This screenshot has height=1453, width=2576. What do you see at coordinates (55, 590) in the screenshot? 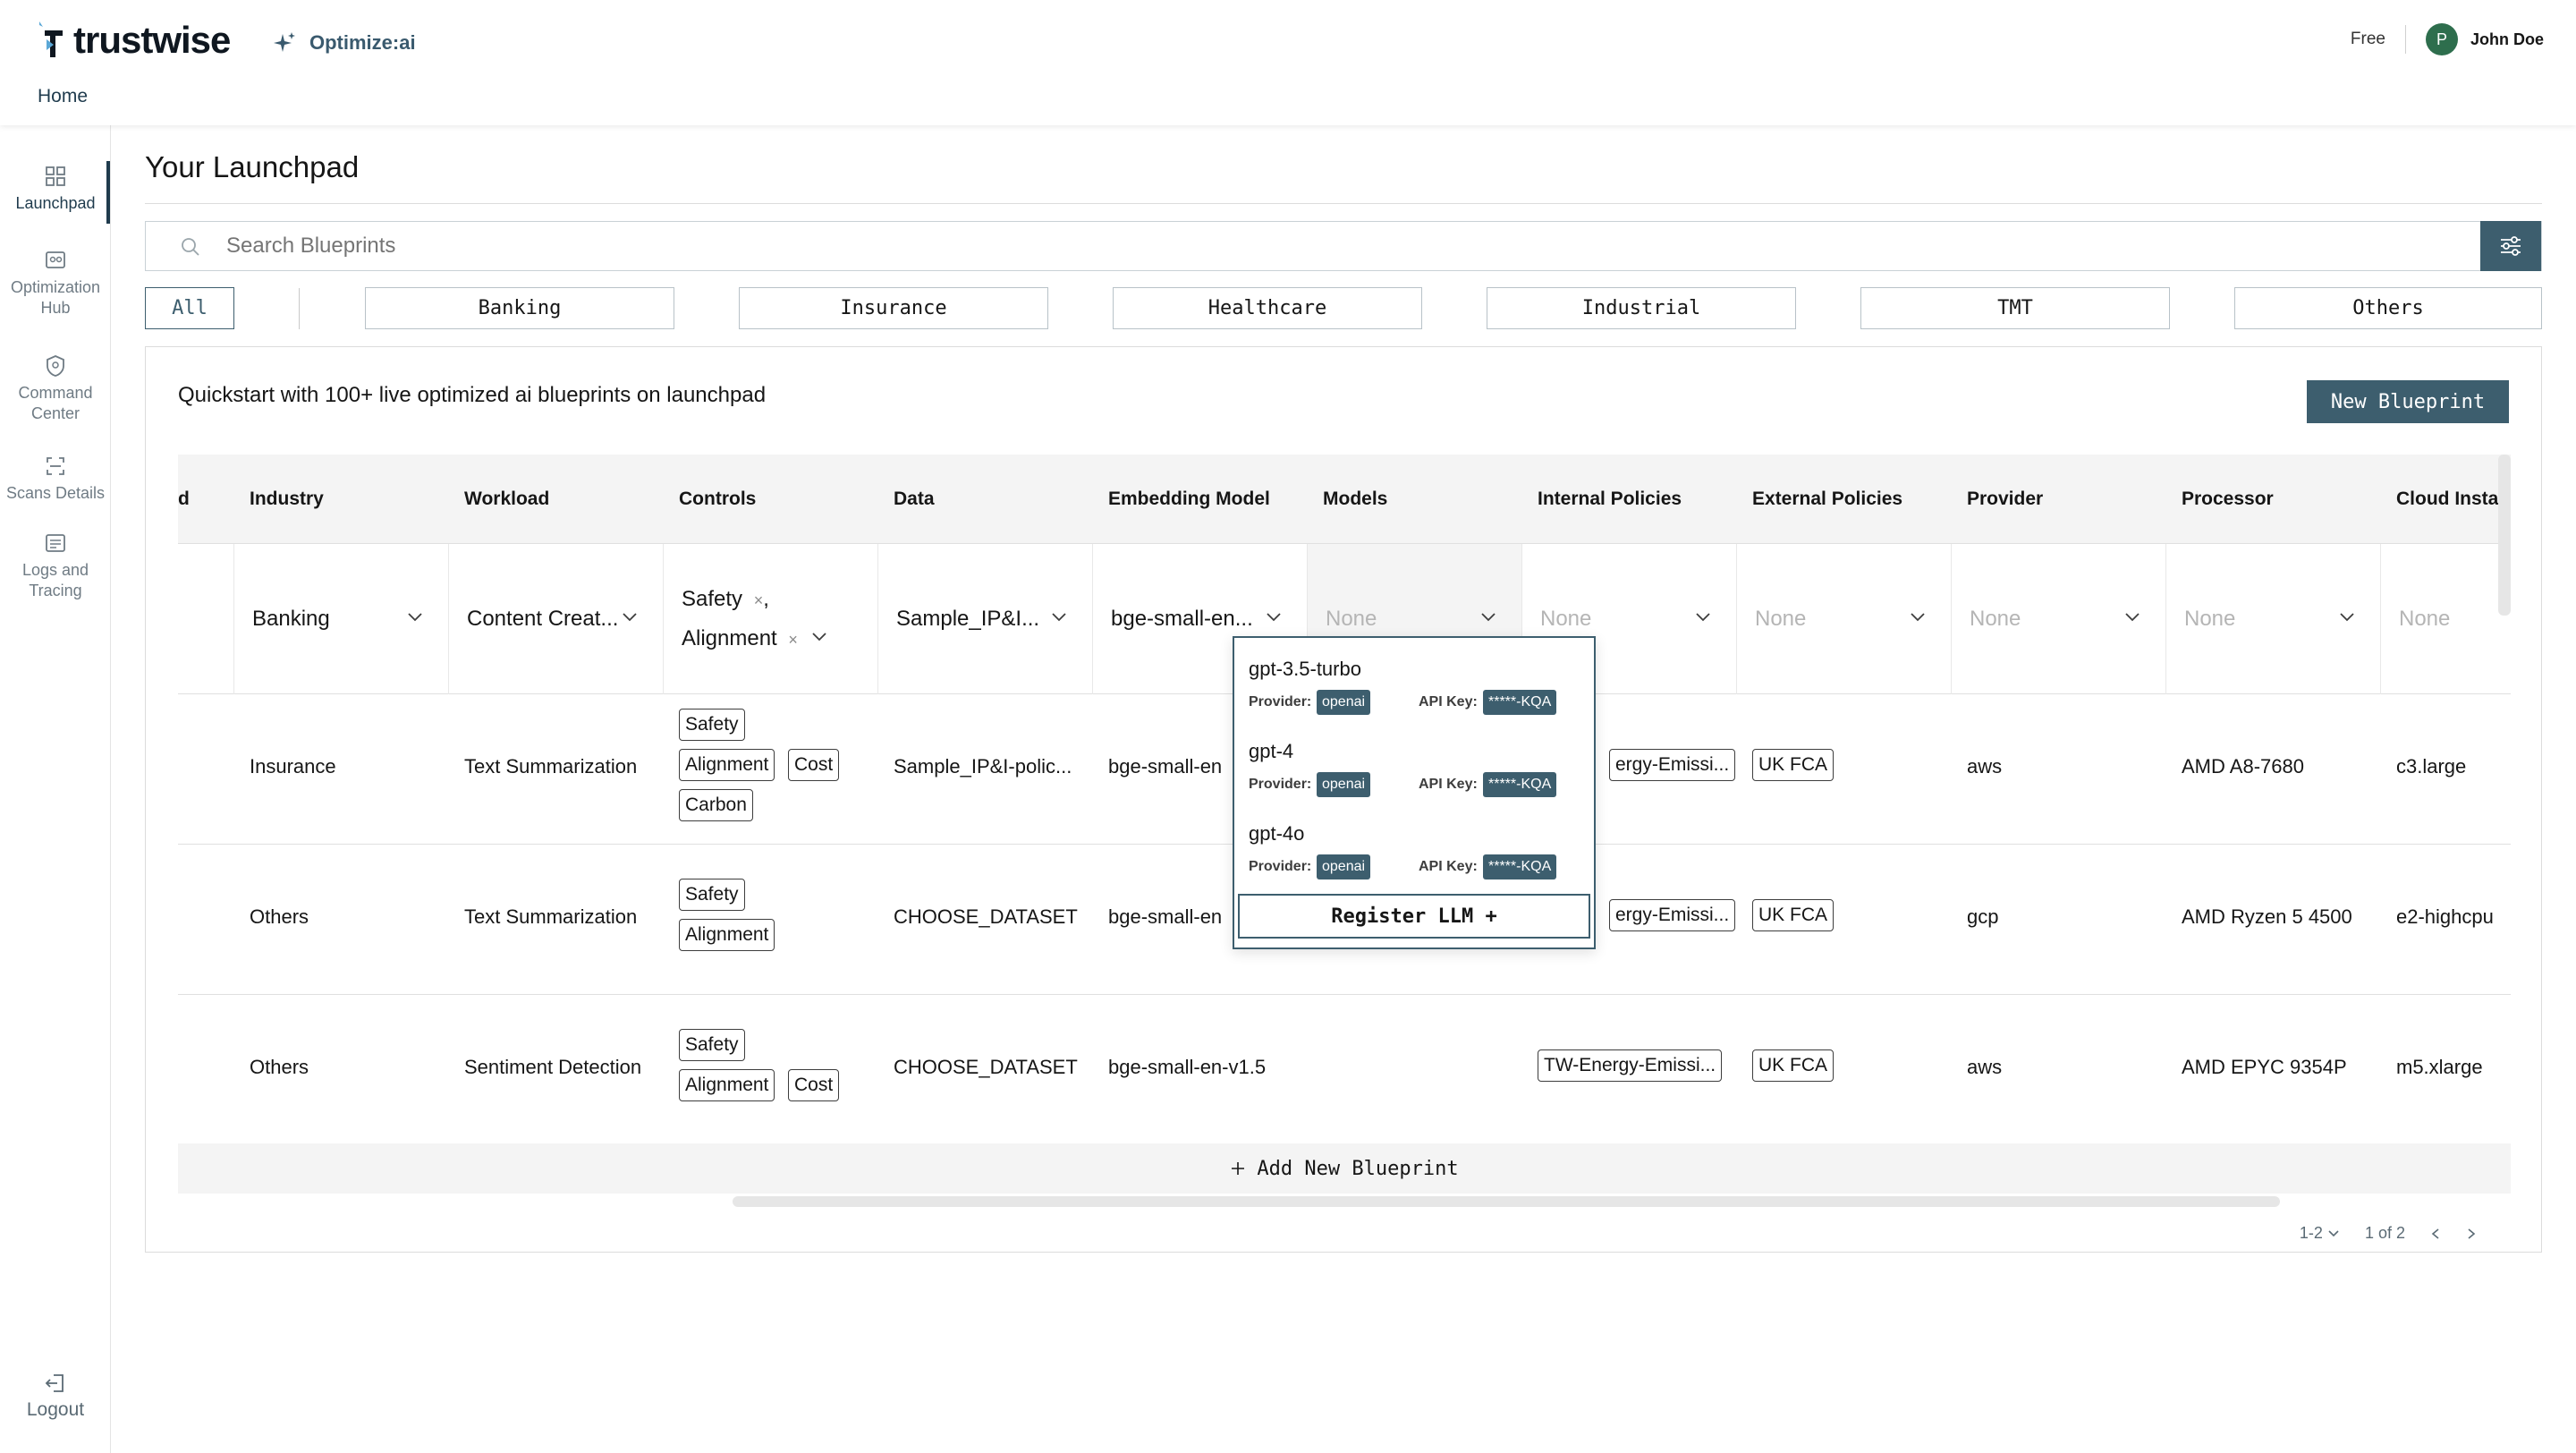
I see `sidebar-item-label-2: Tracing` at bounding box center [55, 590].